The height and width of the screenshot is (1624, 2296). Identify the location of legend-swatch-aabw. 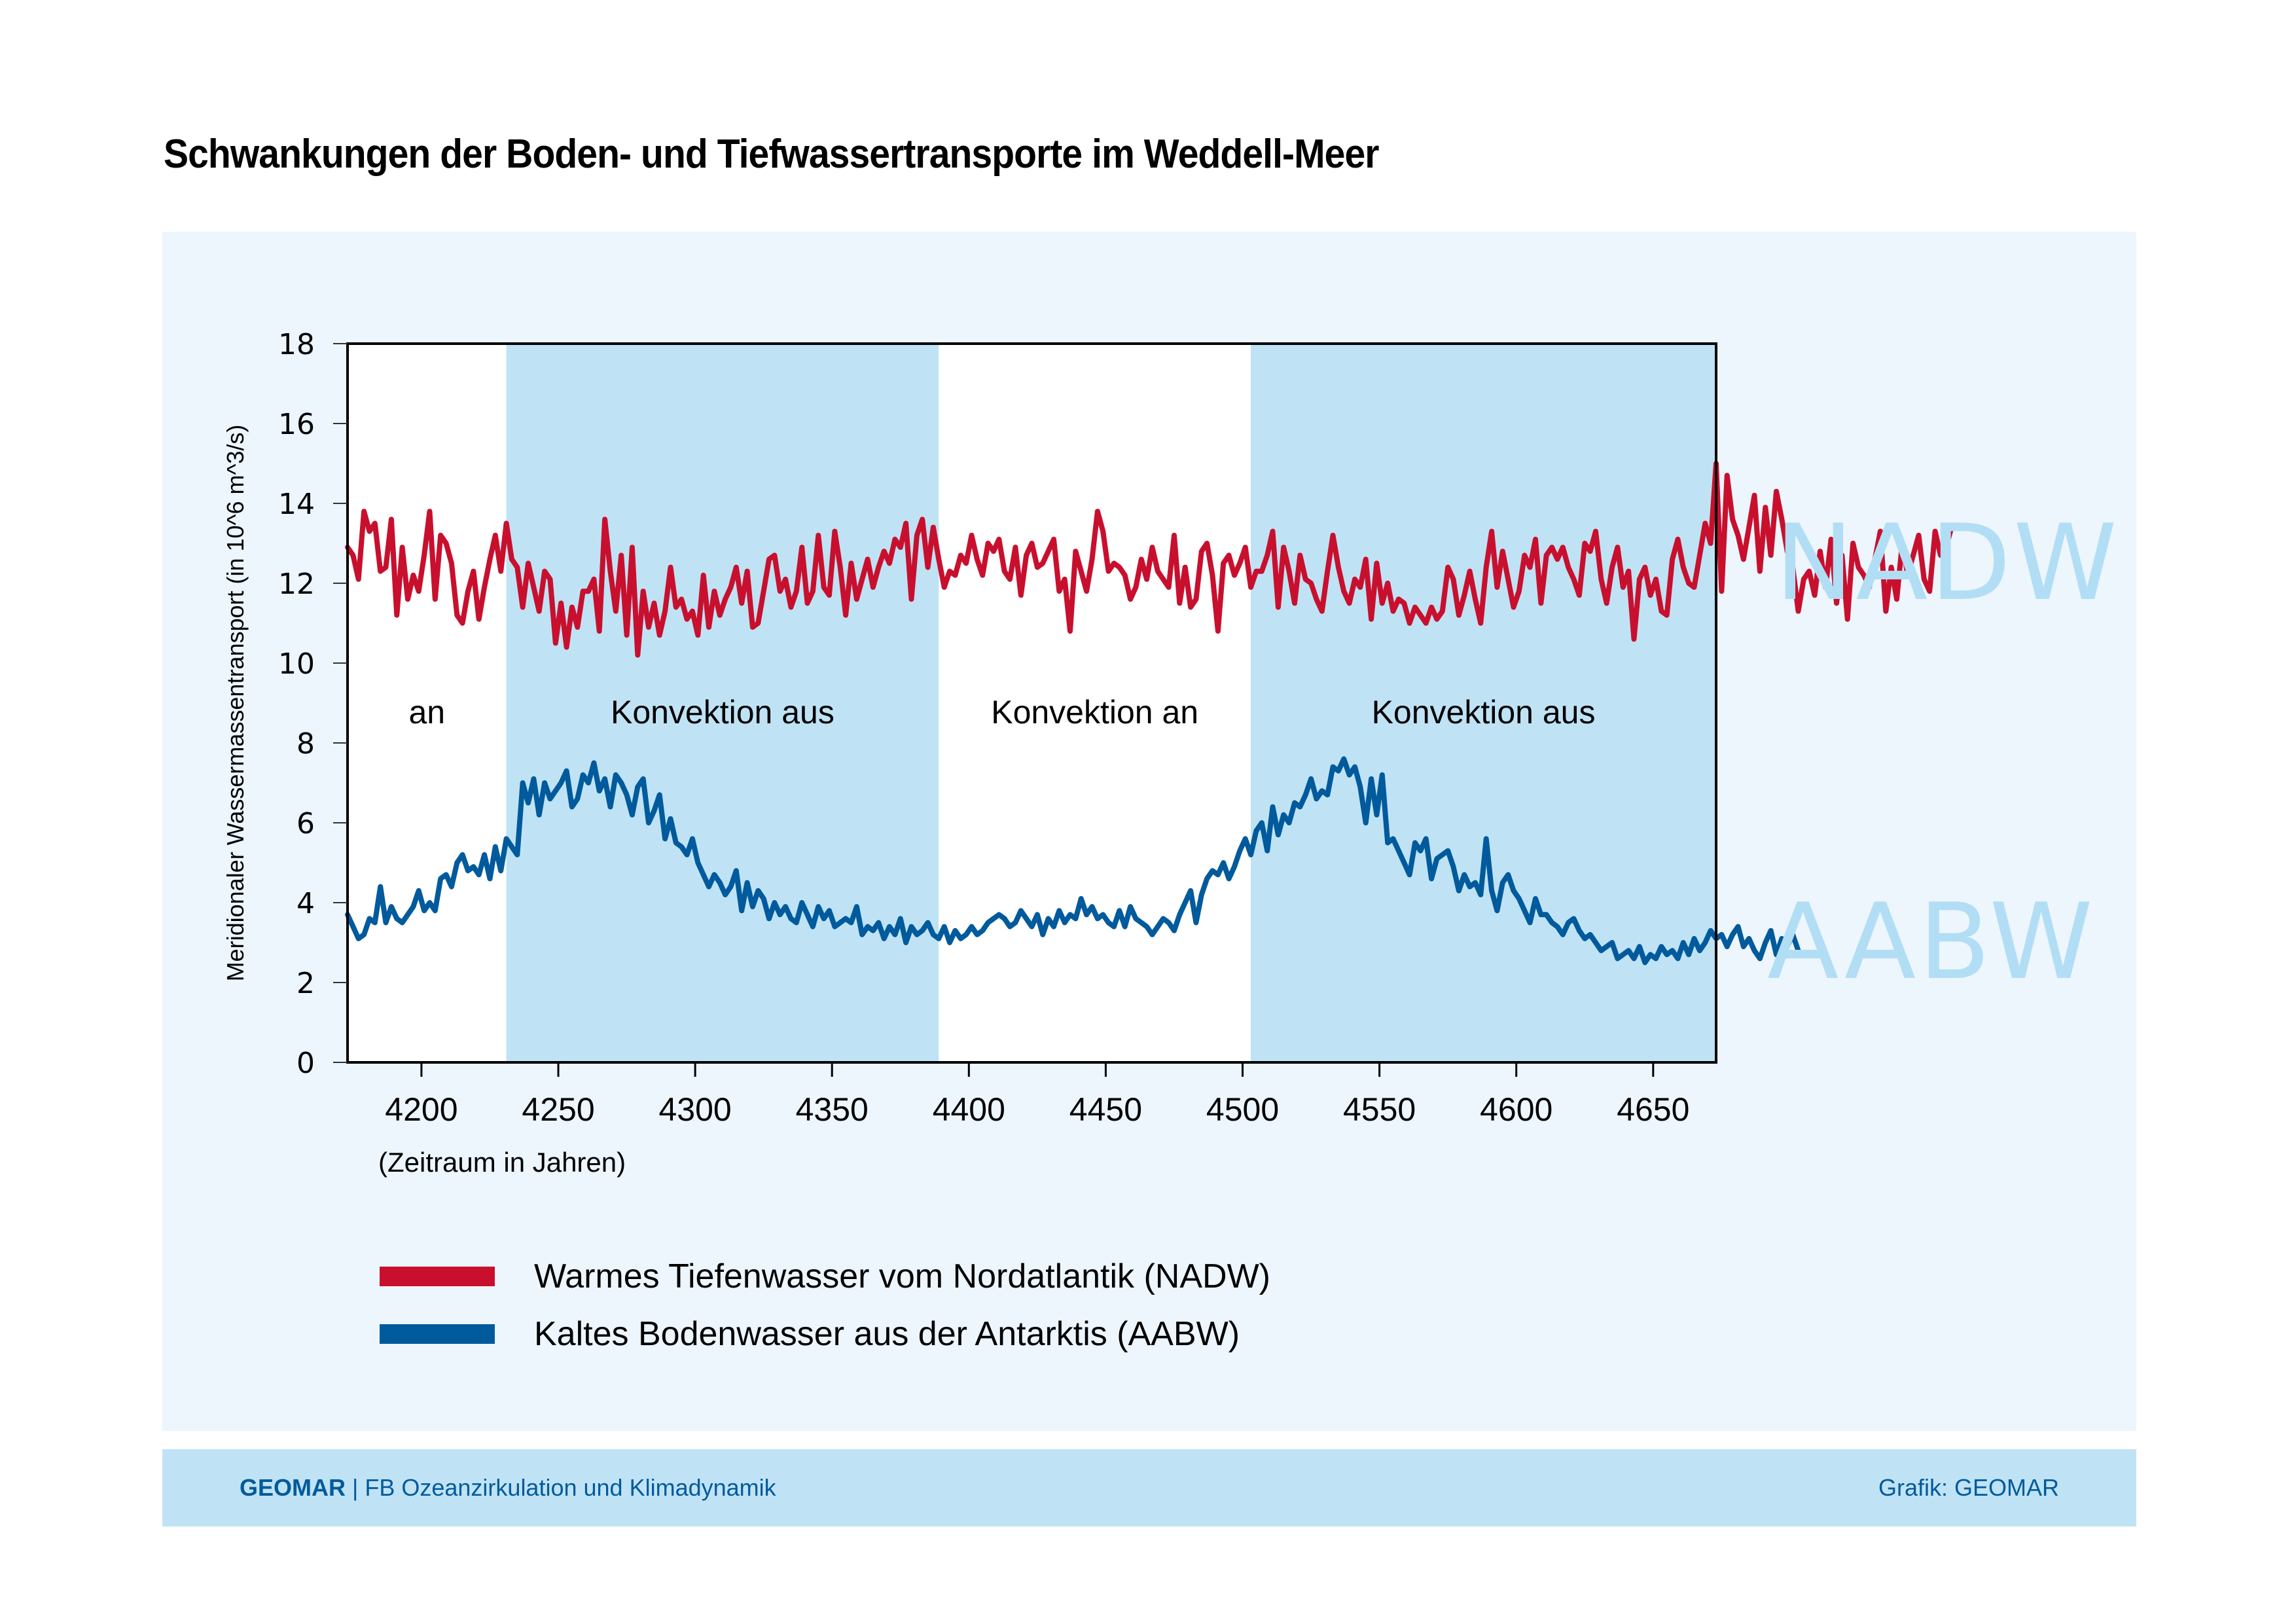
(438, 1334).